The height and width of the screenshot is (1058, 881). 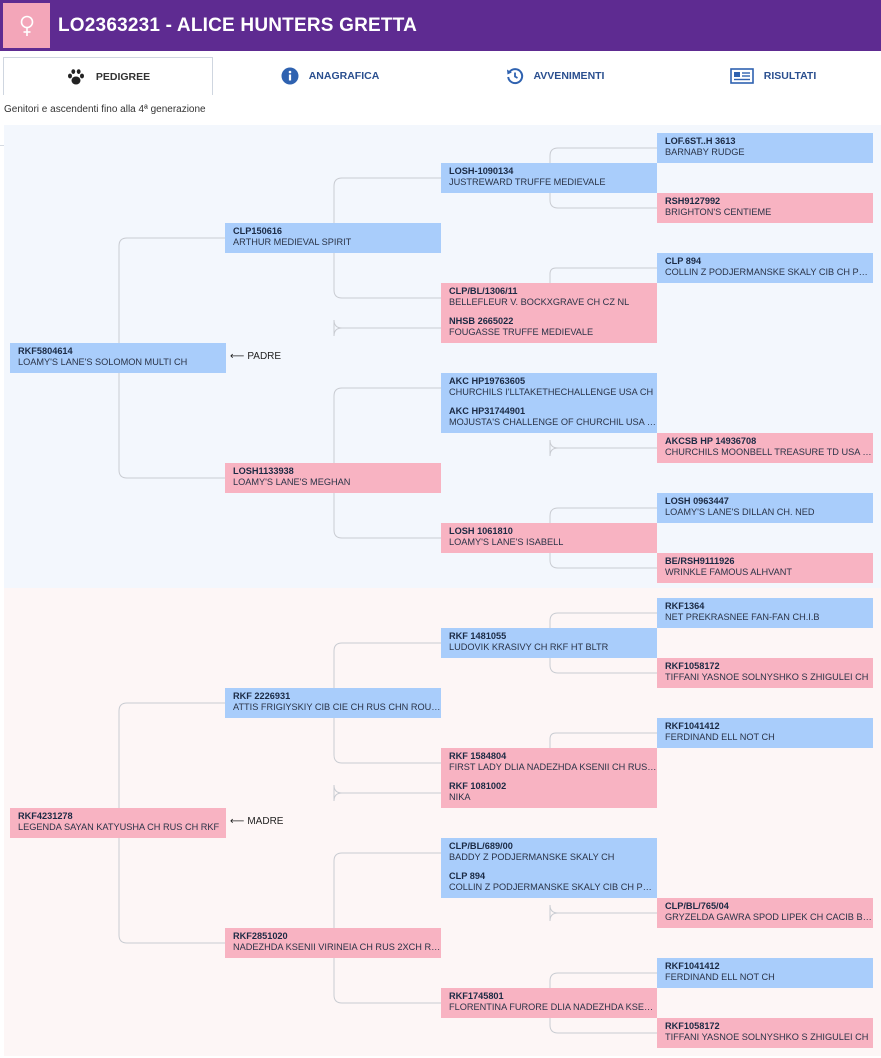 I want to click on animal-name: LUDOVIK KRASIVY CH RKF HT BLTR, so click(x=529, y=646).